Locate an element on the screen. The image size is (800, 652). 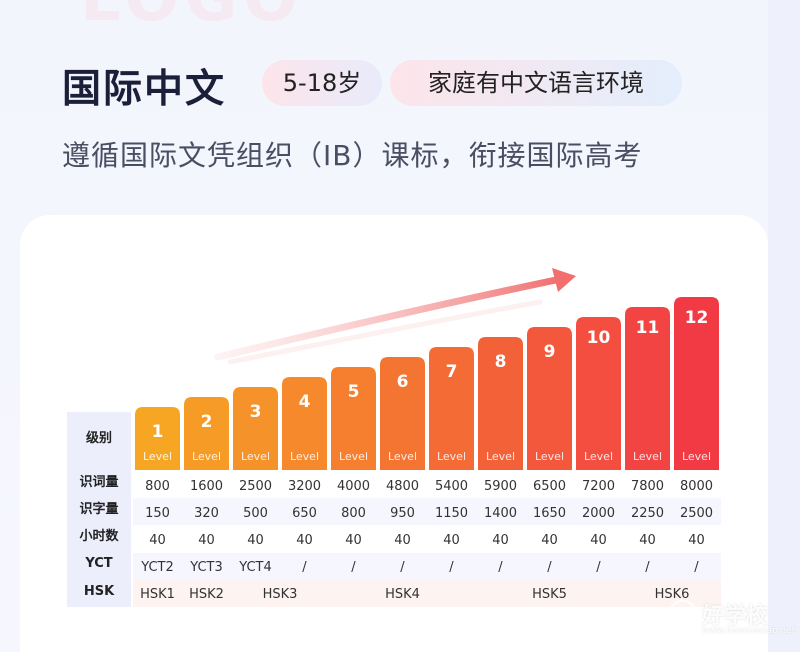
table-cell-vocab: 7200 is located at coordinates (598, 486).